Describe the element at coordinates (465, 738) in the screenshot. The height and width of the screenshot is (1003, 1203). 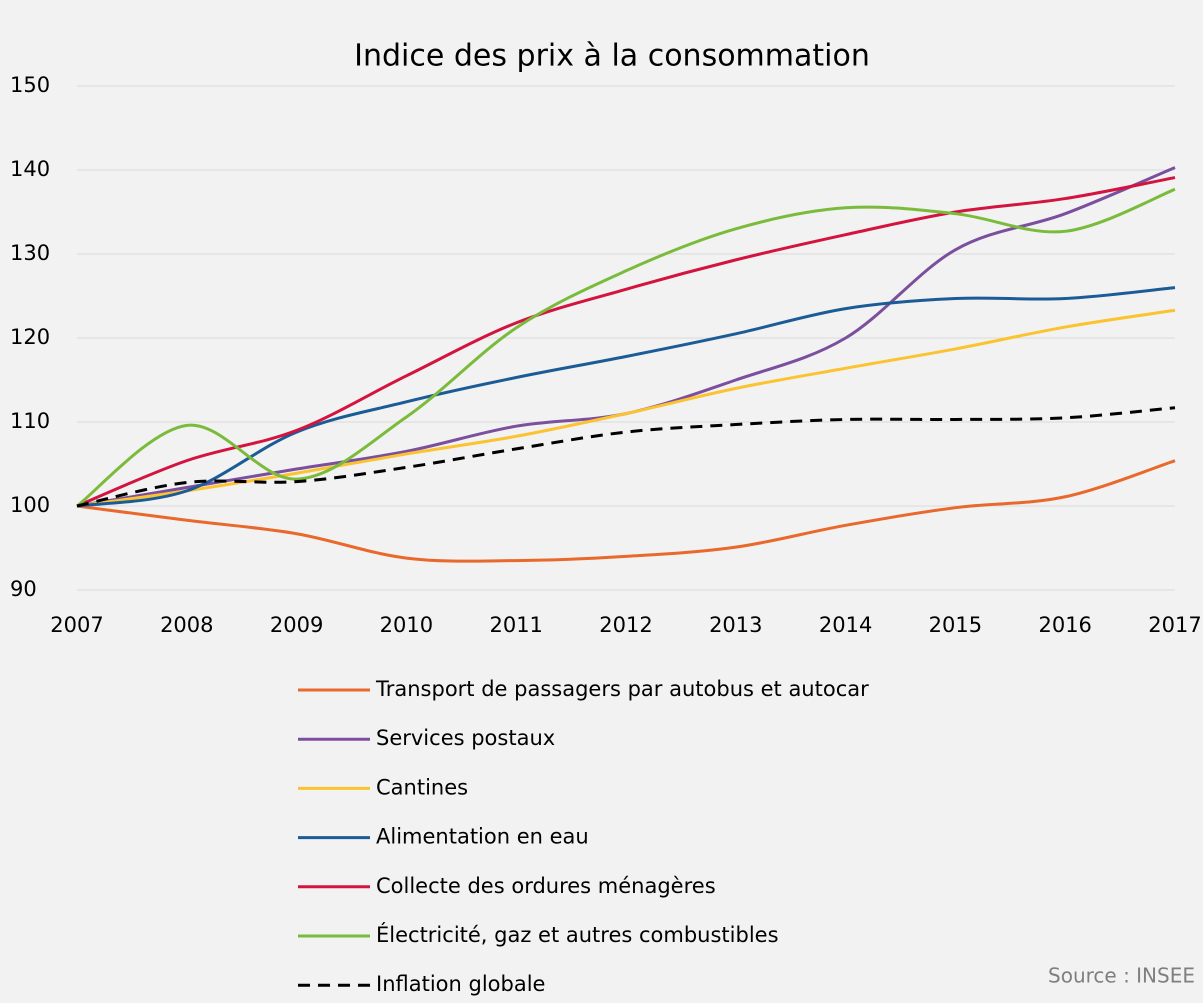
I see `legend-label: Services postaux` at that location.